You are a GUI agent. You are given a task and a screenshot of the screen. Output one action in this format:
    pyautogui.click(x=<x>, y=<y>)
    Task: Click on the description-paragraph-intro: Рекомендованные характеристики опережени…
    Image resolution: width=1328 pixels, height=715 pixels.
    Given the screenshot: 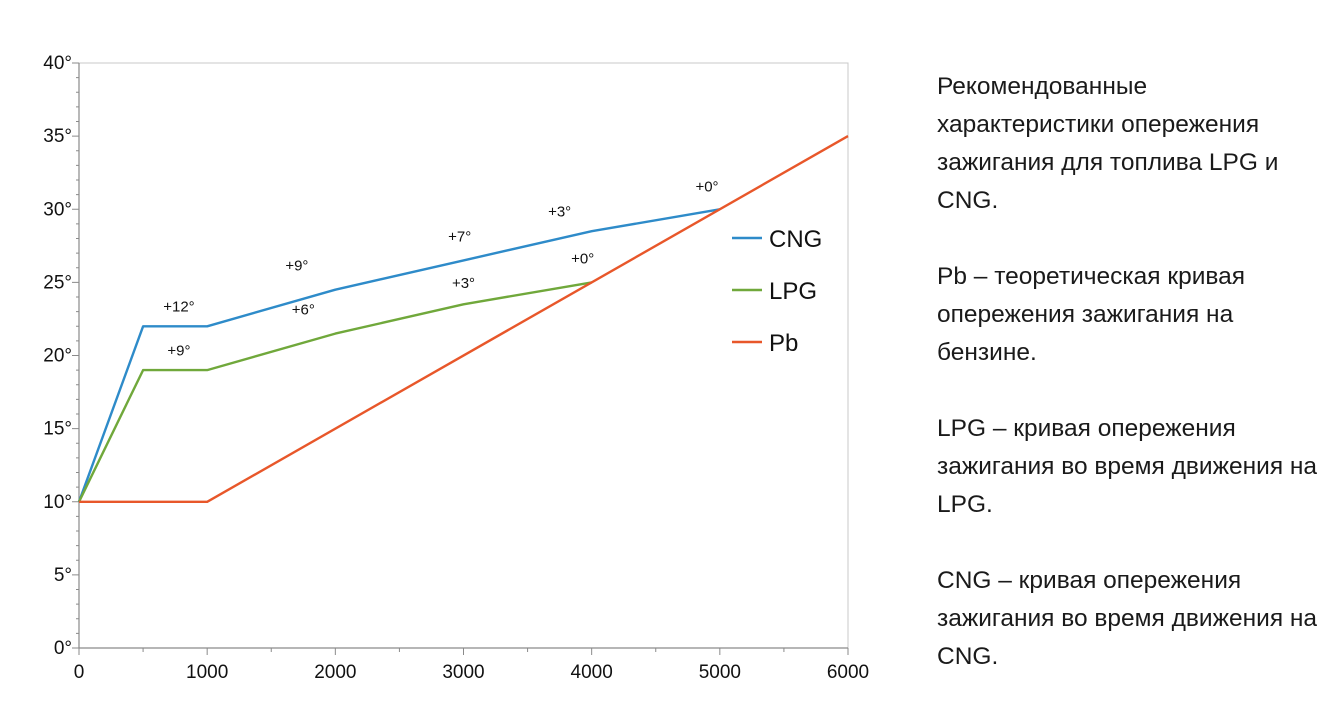 What is the action you would take?
    pyautogui.click(x=1108, y=143)
    